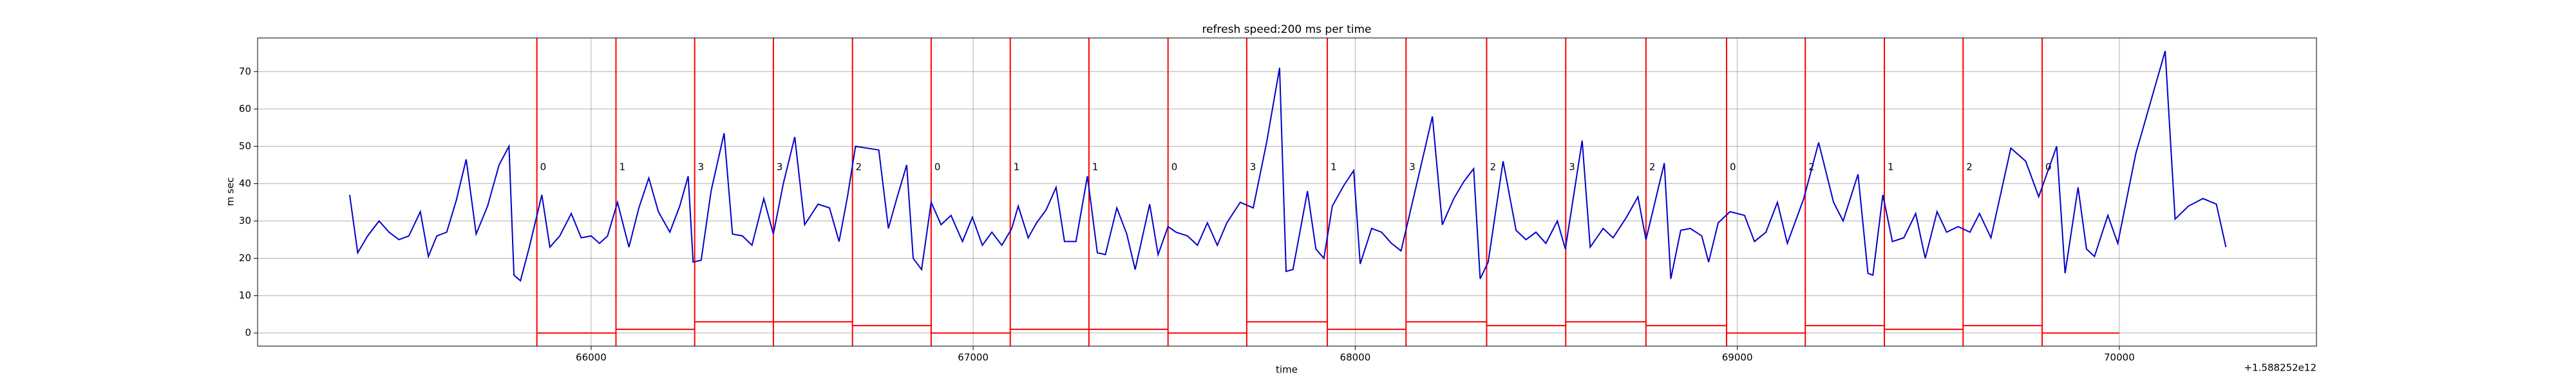  What do you see at coordinates (1737, 357) in the screenshot?
I see `x-tick-label: 69000` at bounding box center [1737, 357].